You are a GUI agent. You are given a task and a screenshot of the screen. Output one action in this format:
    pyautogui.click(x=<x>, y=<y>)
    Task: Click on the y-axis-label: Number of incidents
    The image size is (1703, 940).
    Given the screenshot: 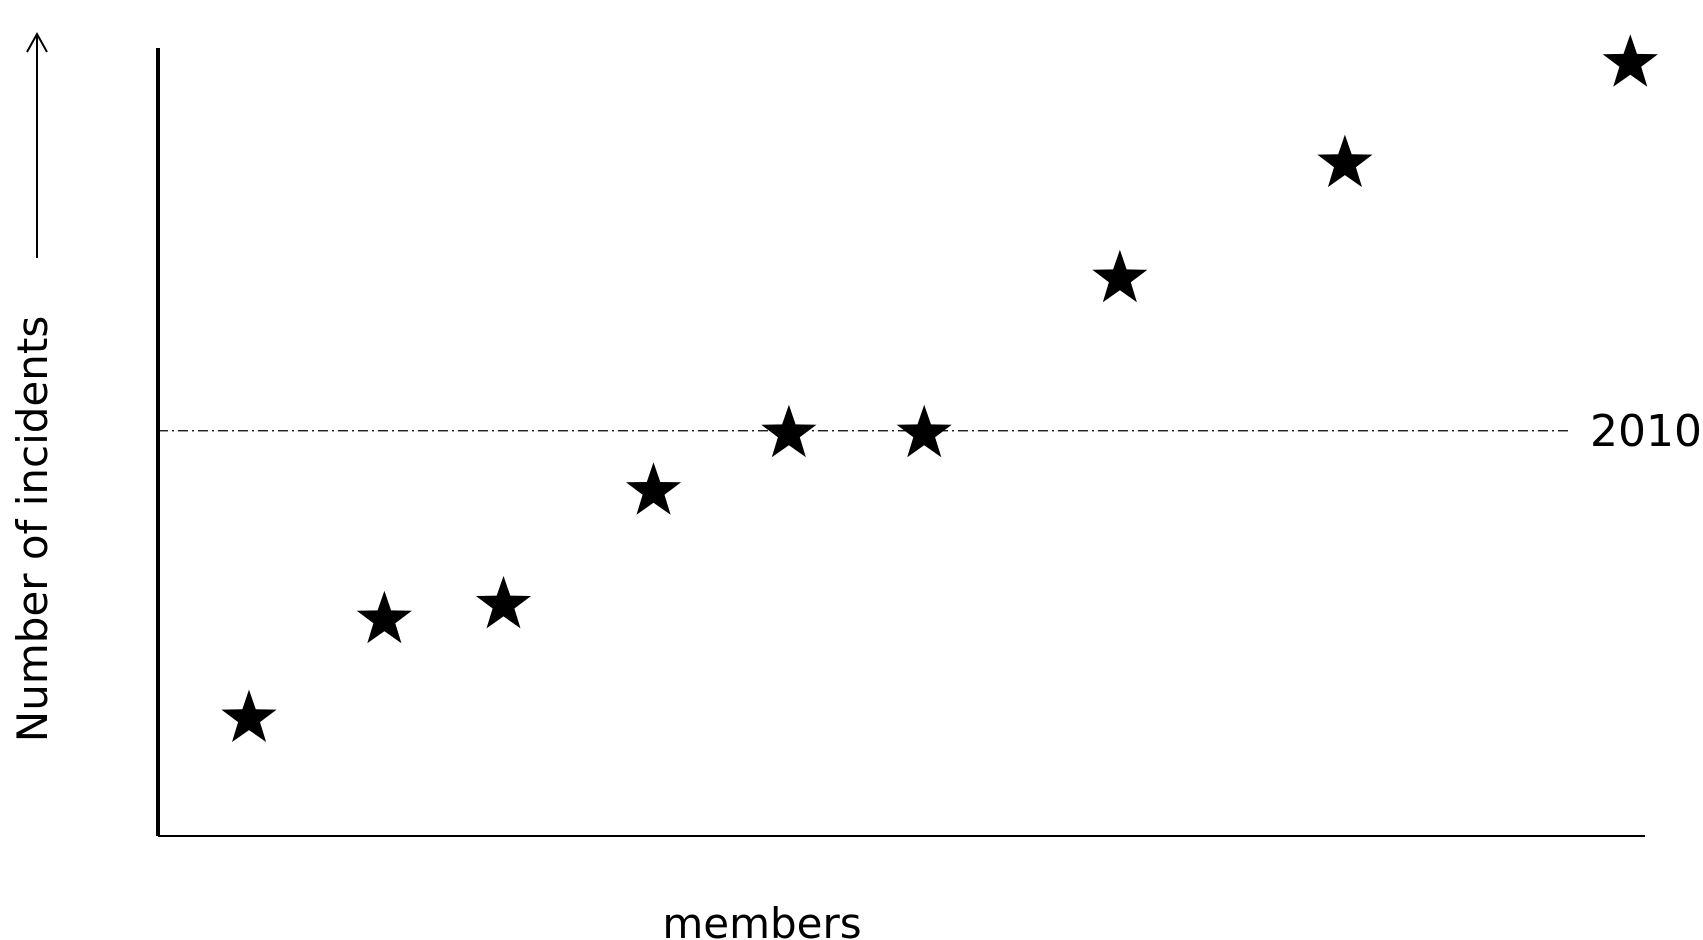 What is the action you would take?
    pyautogui.click(x=32, y=529)
    